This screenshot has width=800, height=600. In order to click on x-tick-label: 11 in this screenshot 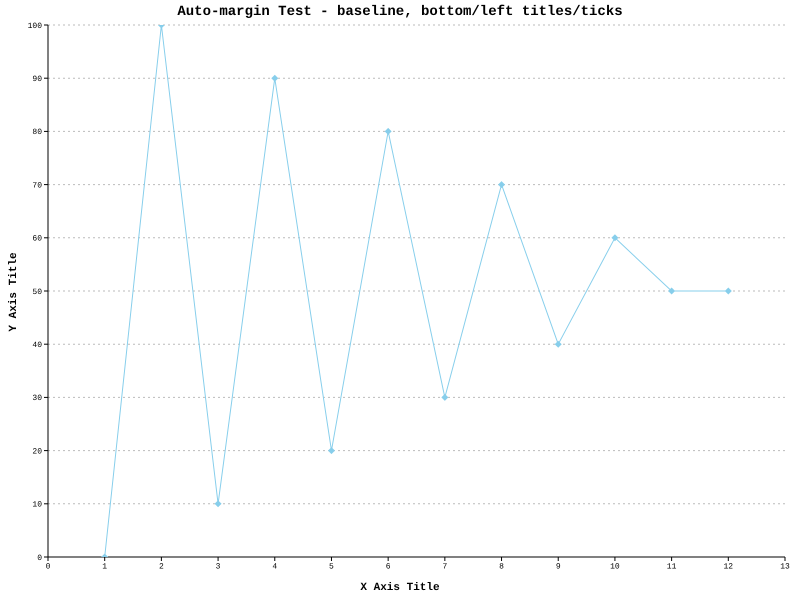, I will do `click(671, 567)`.